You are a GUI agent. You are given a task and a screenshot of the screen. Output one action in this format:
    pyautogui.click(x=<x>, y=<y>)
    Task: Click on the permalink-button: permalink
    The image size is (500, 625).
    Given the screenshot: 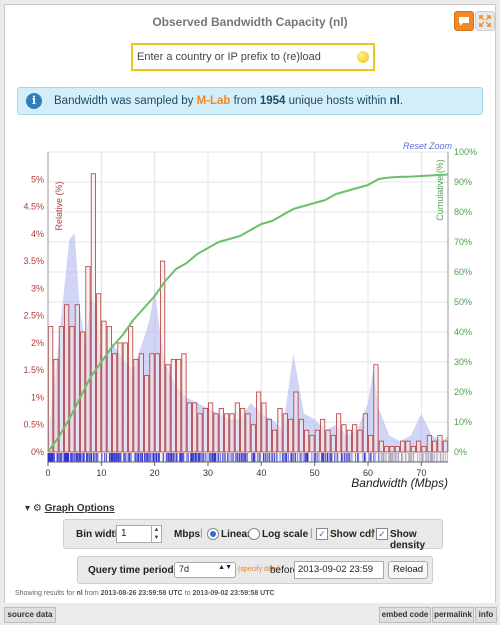 What is the action you would take?
    pyautogui.click(x=453, y=615)
    